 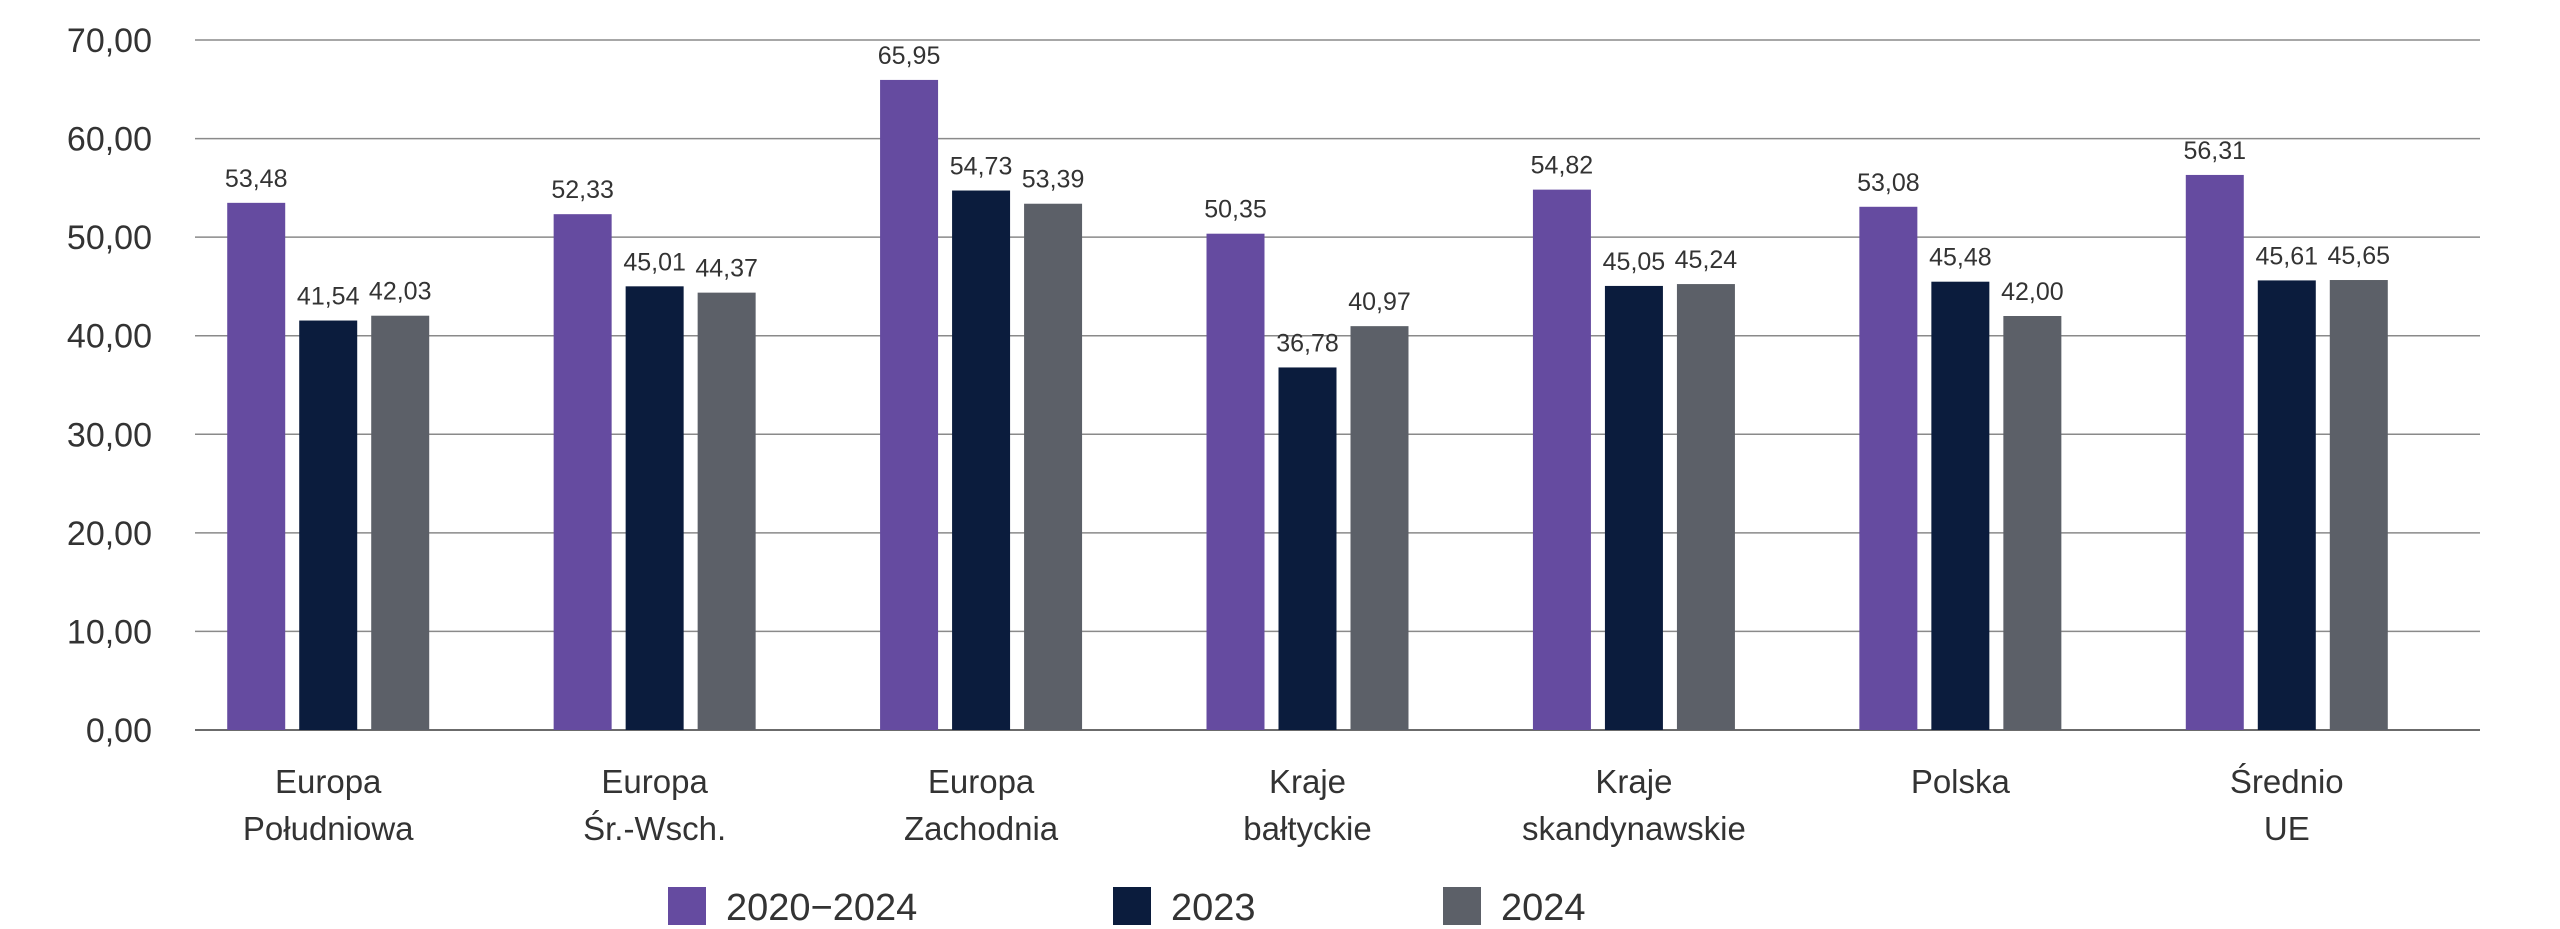 What do you see at coordinates (400, 292) in the screenshot?
I see `data-label: 42,03` at bounding box center [400, 292].